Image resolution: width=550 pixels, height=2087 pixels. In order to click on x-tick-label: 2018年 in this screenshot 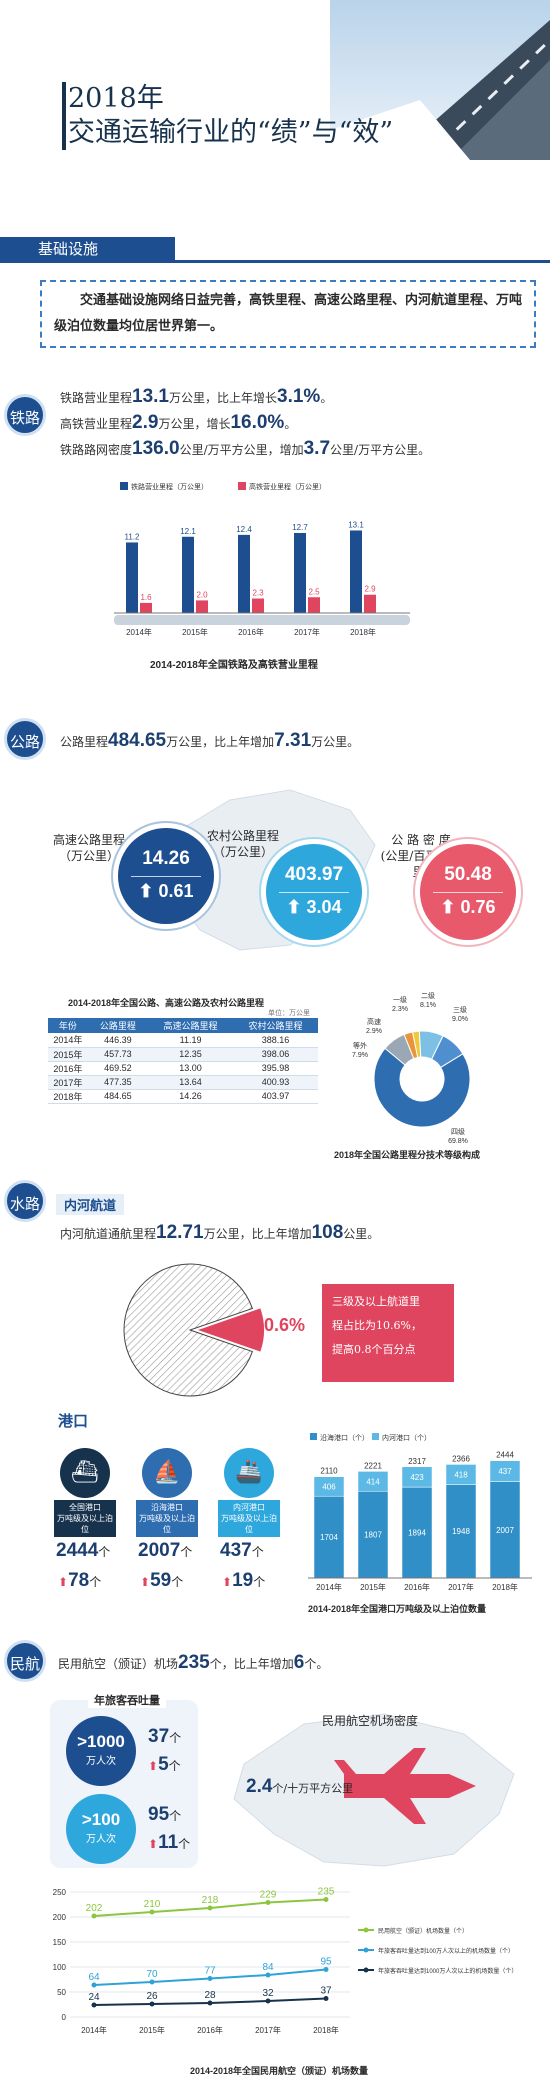, I will do `click(326, 2030)`.